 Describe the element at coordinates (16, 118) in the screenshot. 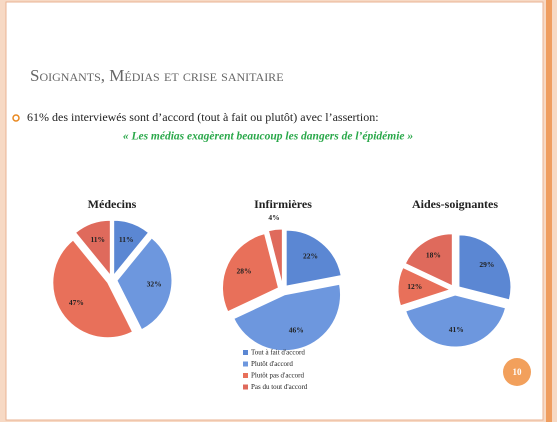

I see `bullet-icon` at that location.